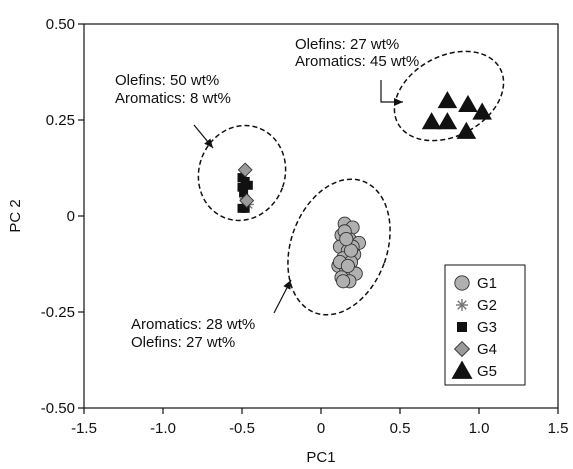  I want to click on annotation-text: Aromatics: 8 wt%, so click(173, 98).